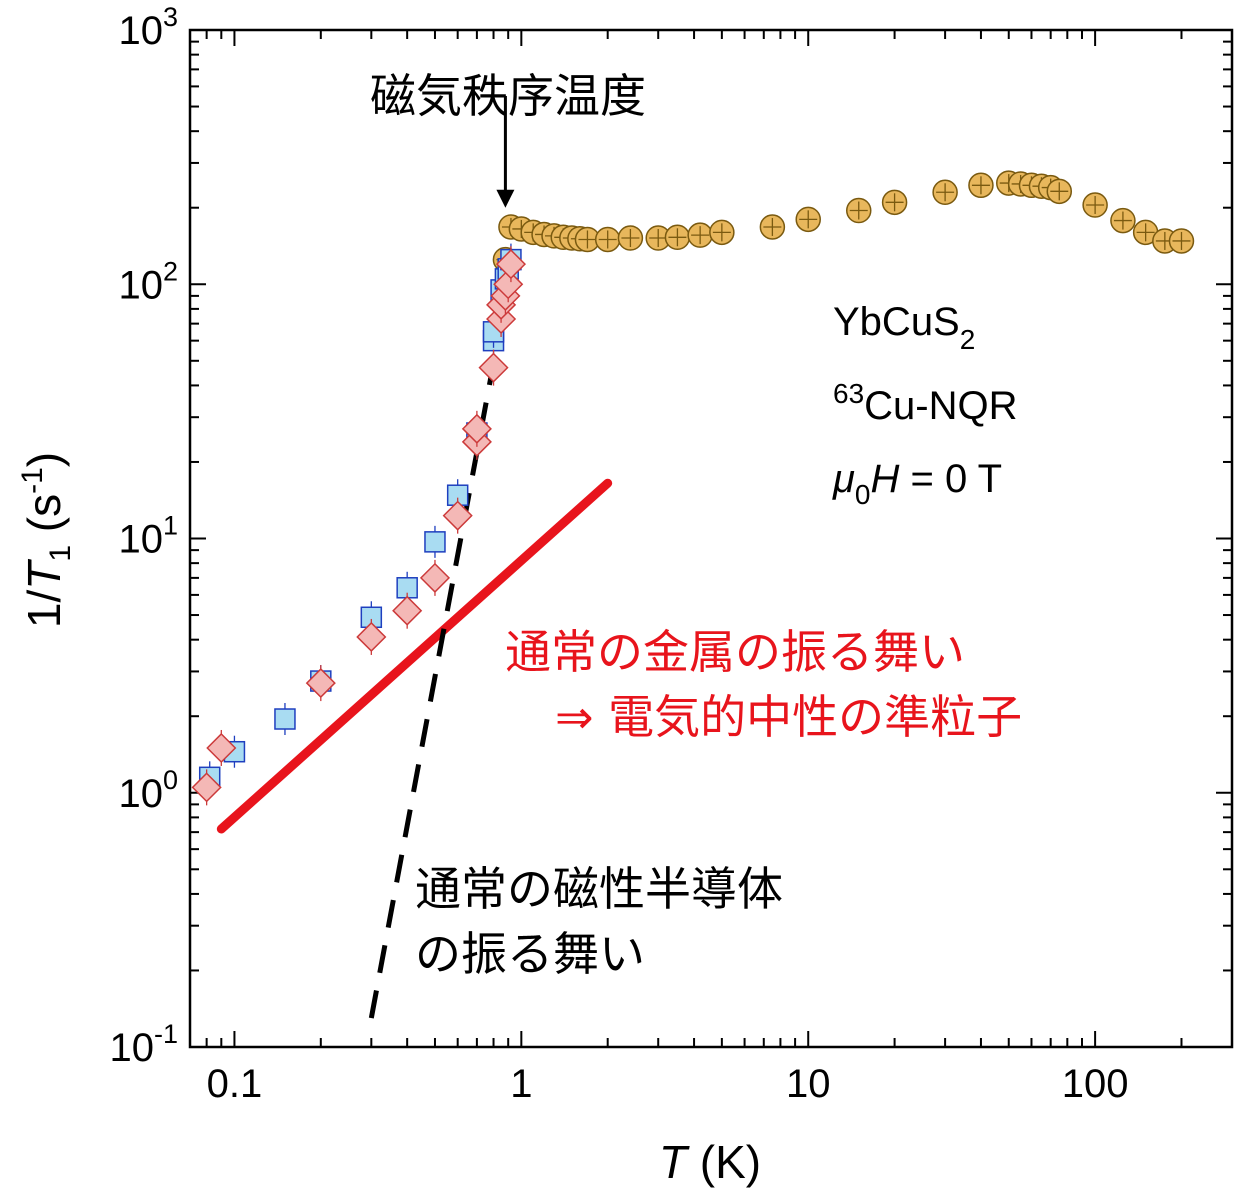  I want to click on x-axis-label: T (K), so click(710, 1162).